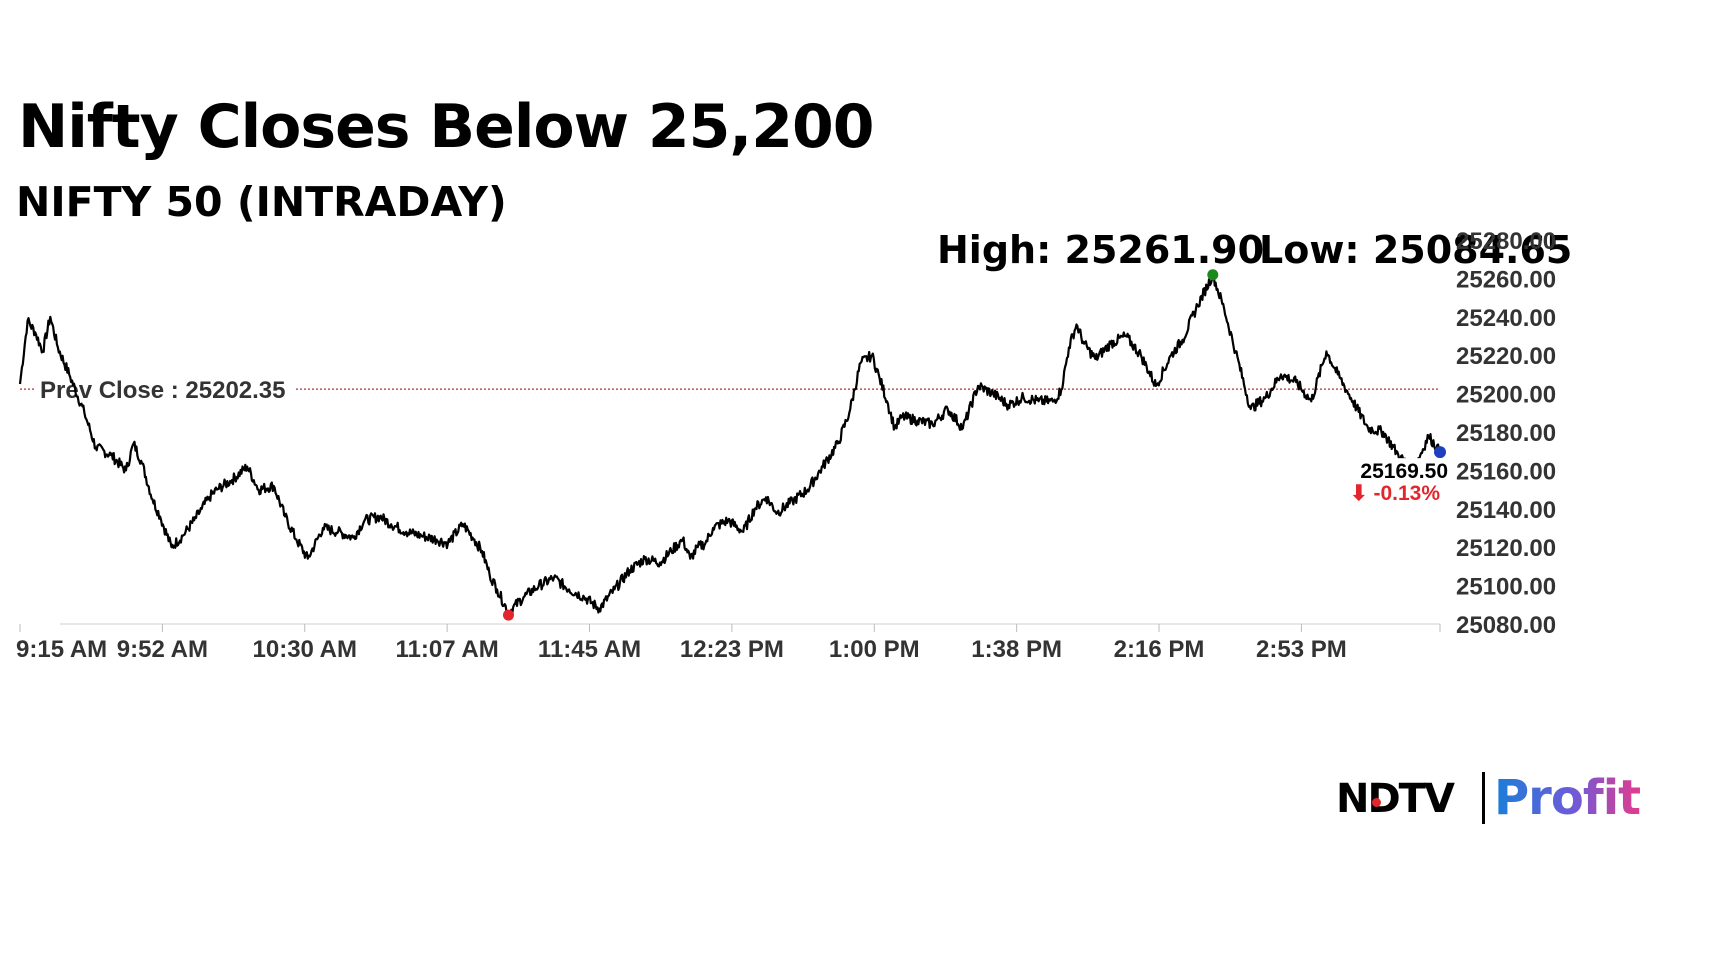  What do you see at coordinates (1101, 250) in the screenshot?
I see `high-value: High: 25261.90` at bounding box center [1101, 250].